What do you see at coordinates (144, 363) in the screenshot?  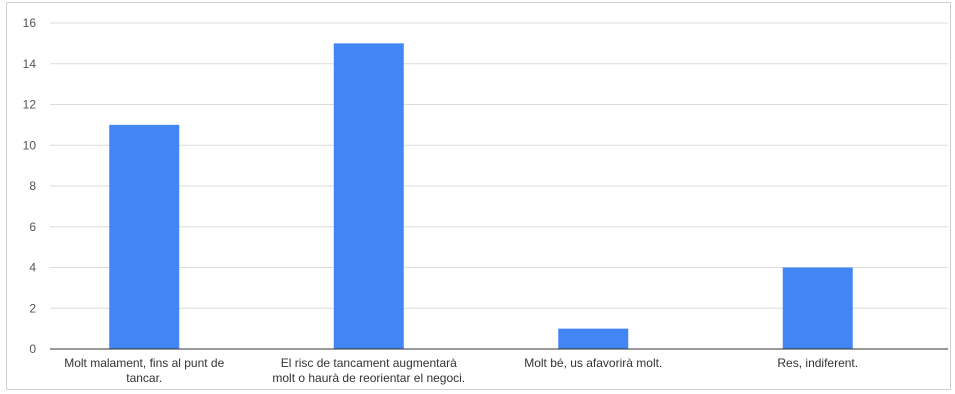 I see `x-category-label-line: Molt malament, fins al punt de` at bounding box center [144, 363].